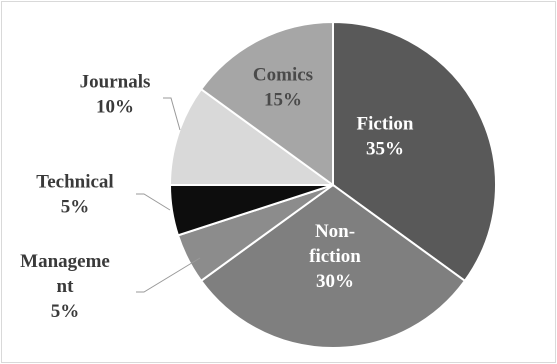 Image resolution: width=557 pixels, height=364 pixels. I want to click on data-label-line: Technical, so click(74, 182).